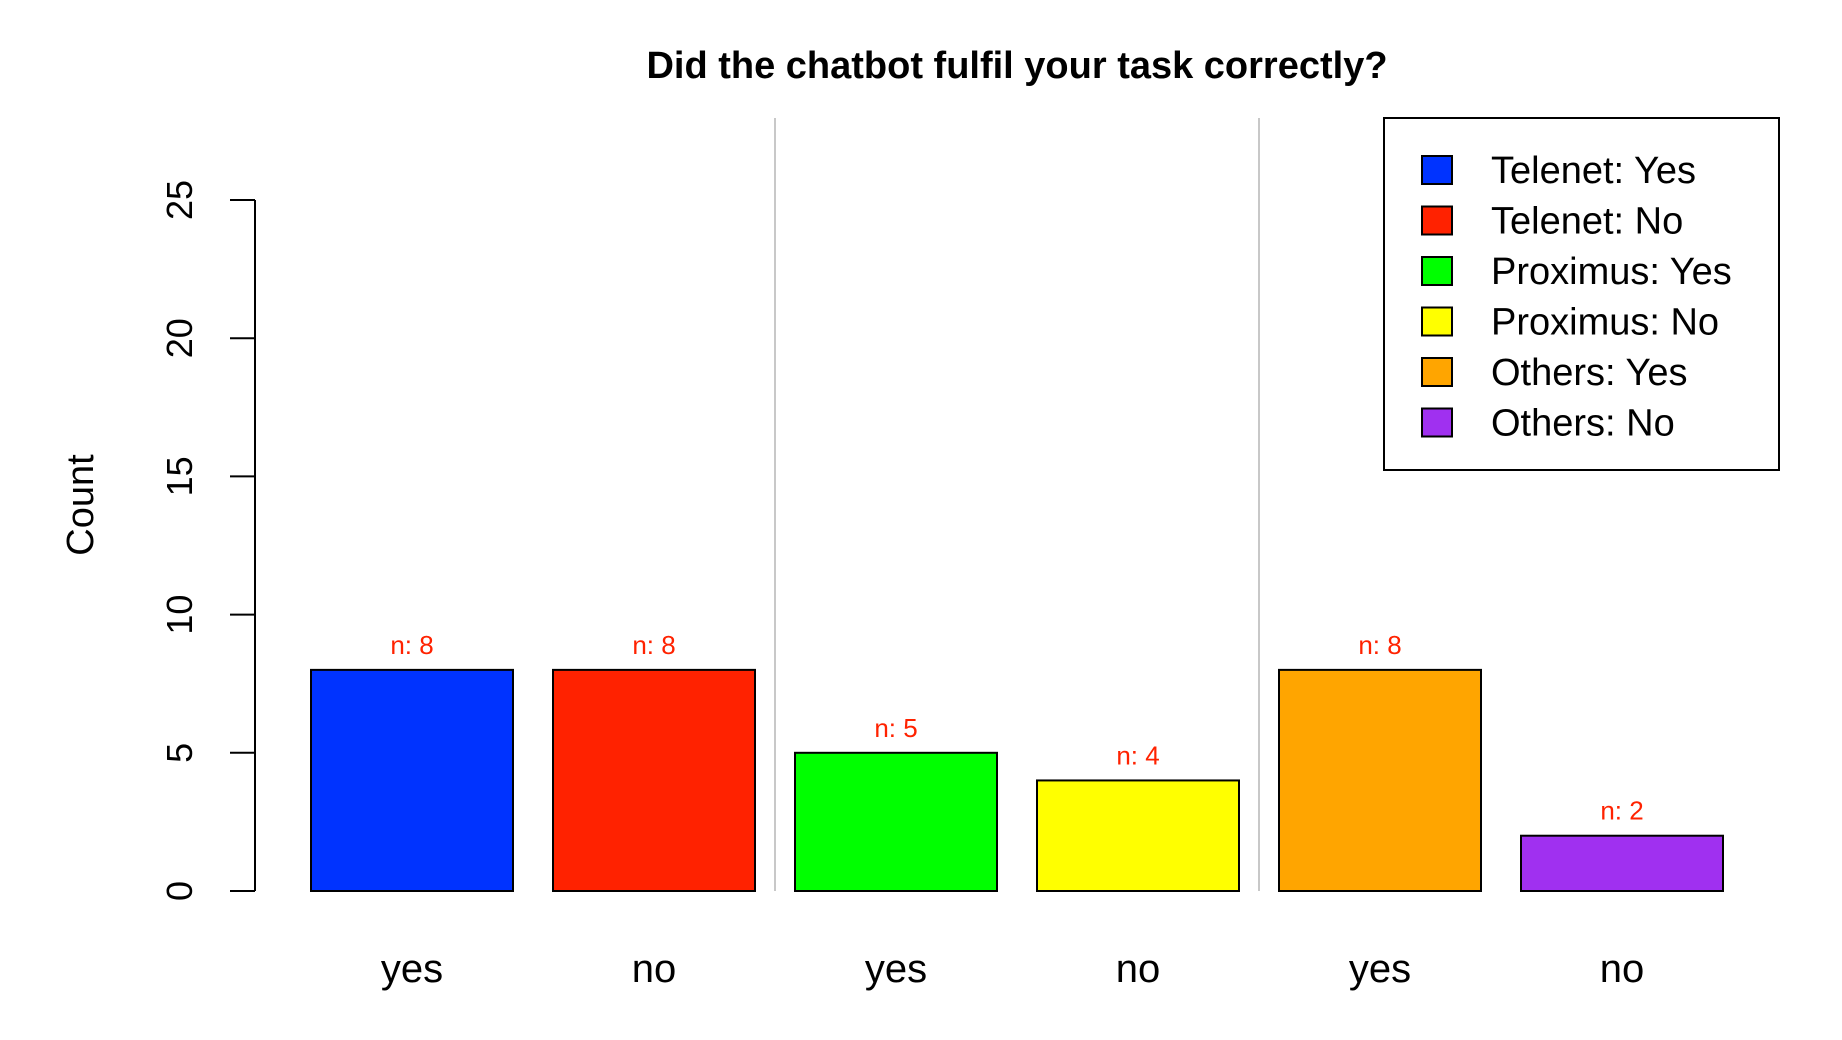 This screenshot has width=1842, height=1040. What do you see at coordinates (207, 540) in the screenshot?
I see `y-axis: 0 5 10 15 20 25` at bounding box center [207, 540].